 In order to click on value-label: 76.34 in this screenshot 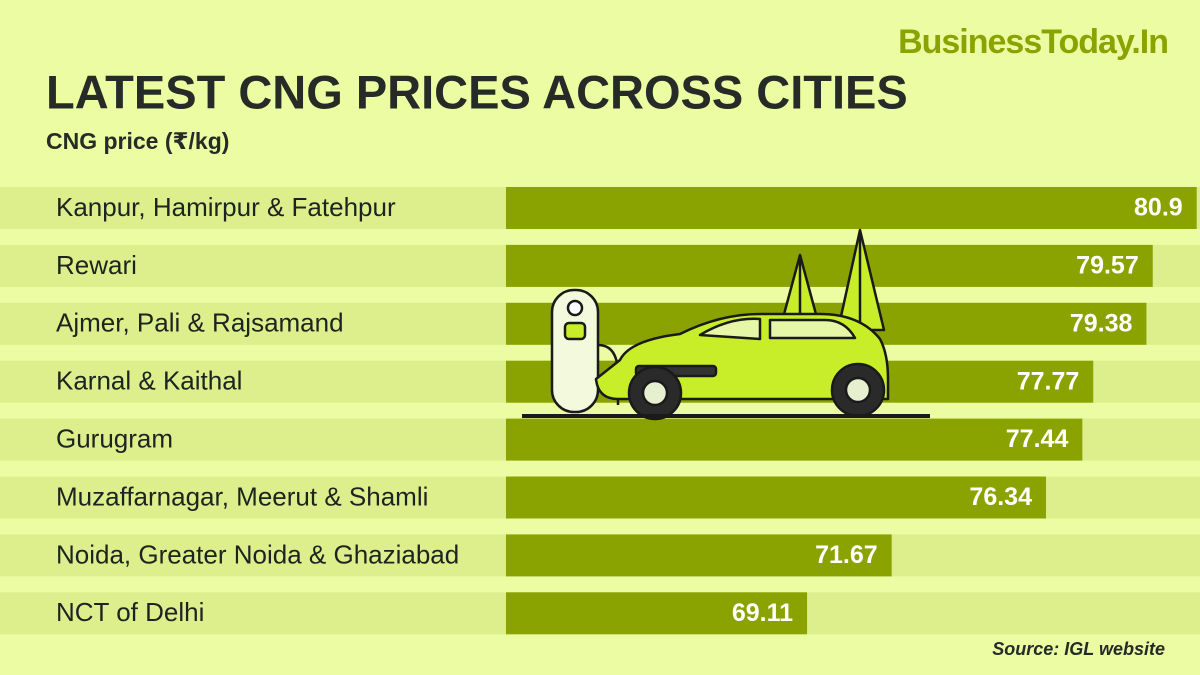, I will do `click(1000, 497)`.